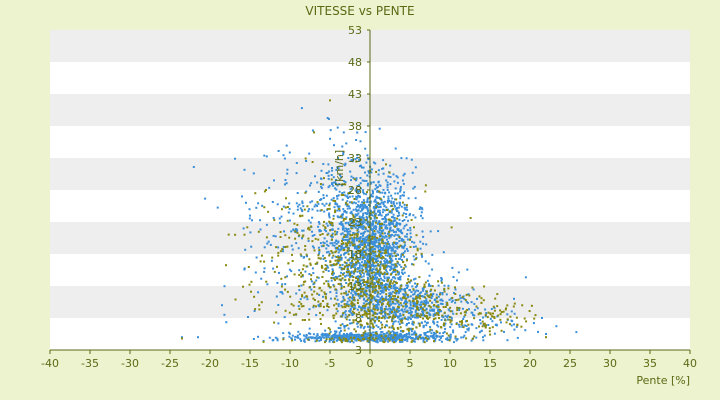 The image size is (720, 400). What do you see at coordinates (355, 126) in the screenshot?
I see `y-tick-label: 38` at bounding box center [355, 126].